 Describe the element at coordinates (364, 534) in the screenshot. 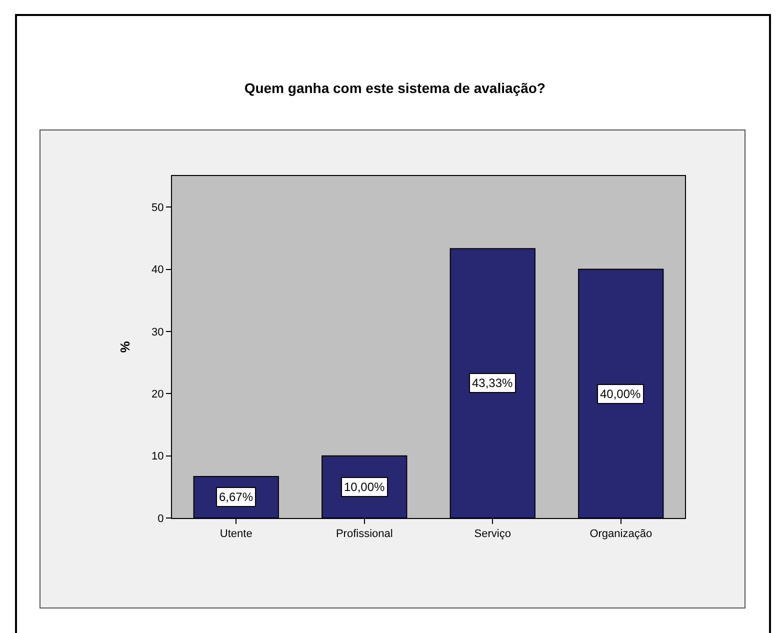

I see `x-tick-label: Profissional` at that location.